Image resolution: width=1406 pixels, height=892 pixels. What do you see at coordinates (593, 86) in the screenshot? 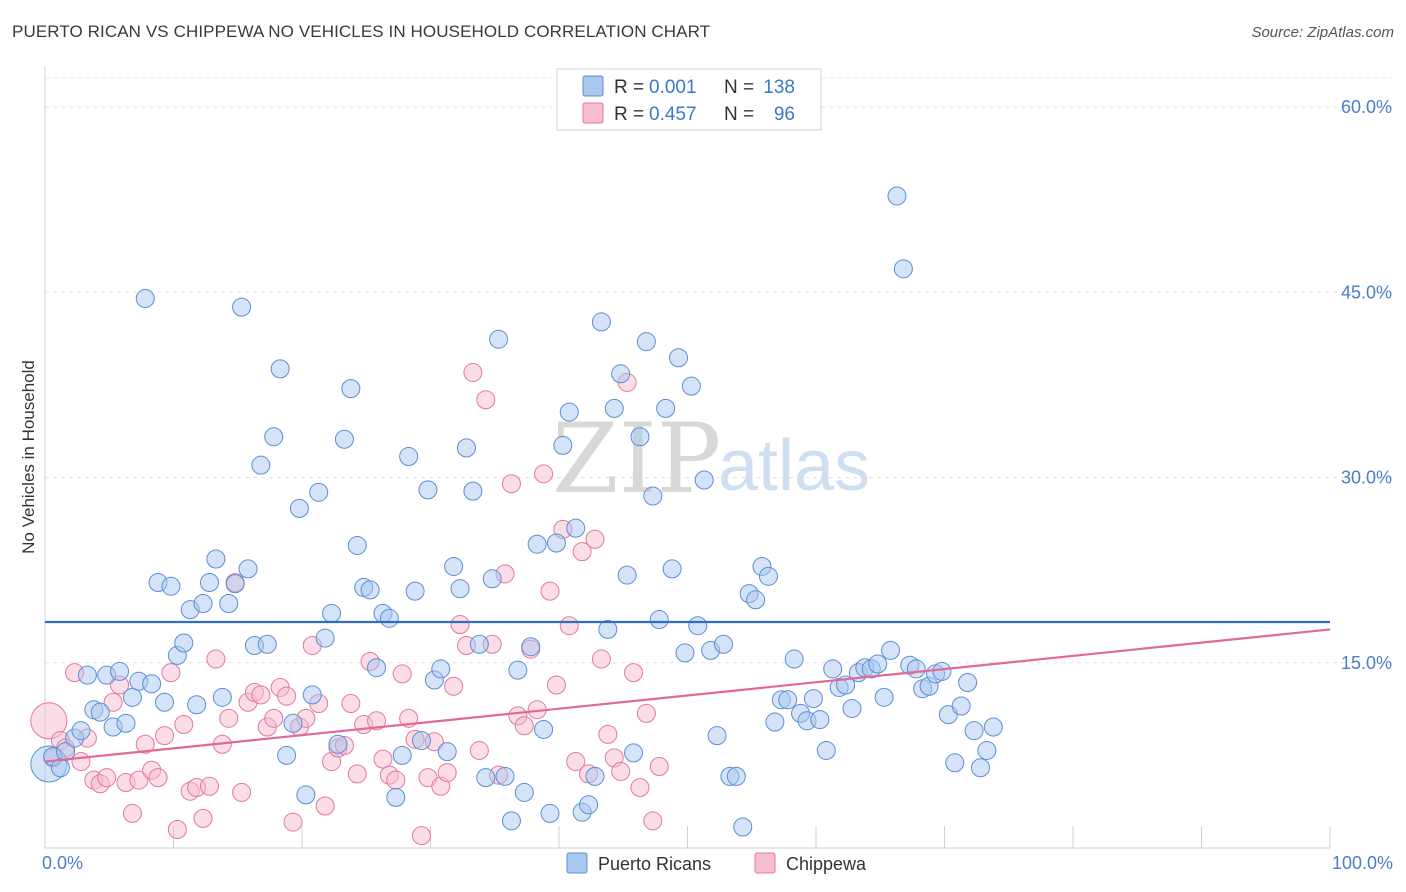
I see `legend-swatch-puerto-ricans` at bounding box center [593, 86].